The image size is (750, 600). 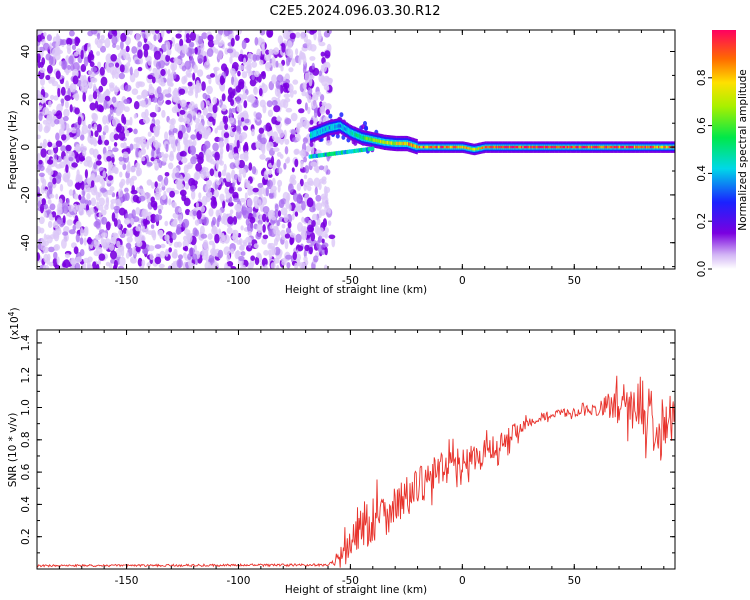 What do you see at coordinates (26, 194) in the screenshot?
I see `y-tick-label: -20` at bounding box center [26, 194].